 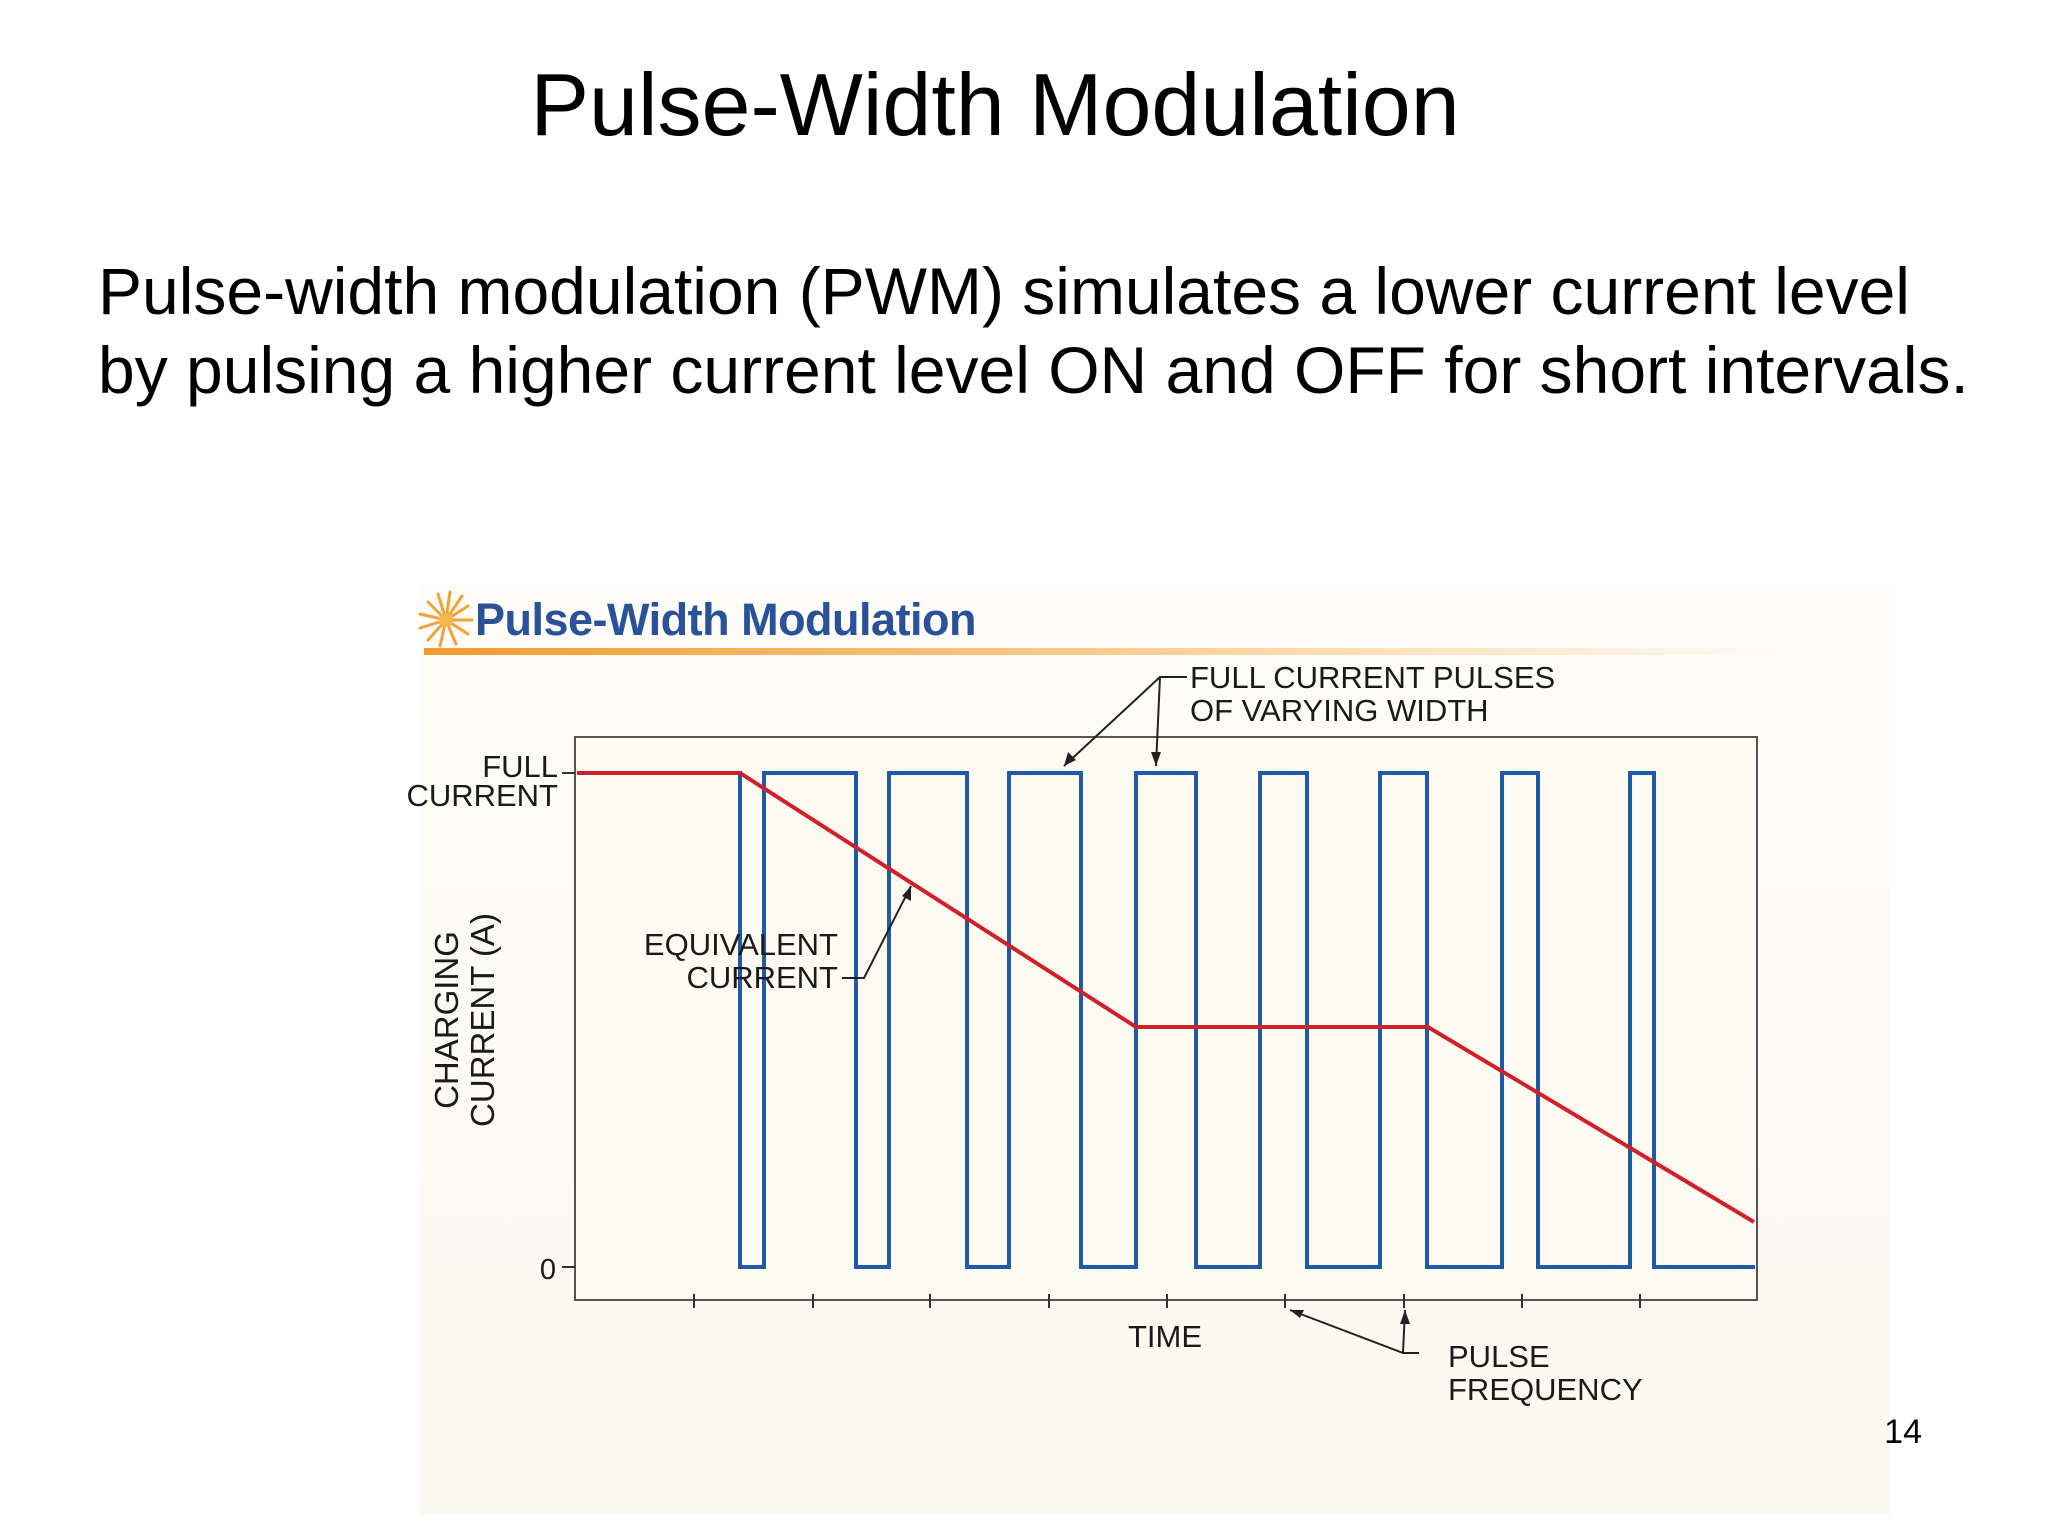 I want to click on pulses-label-line1: FULL CURRENT PULSES, so click(x=1373, y=677).